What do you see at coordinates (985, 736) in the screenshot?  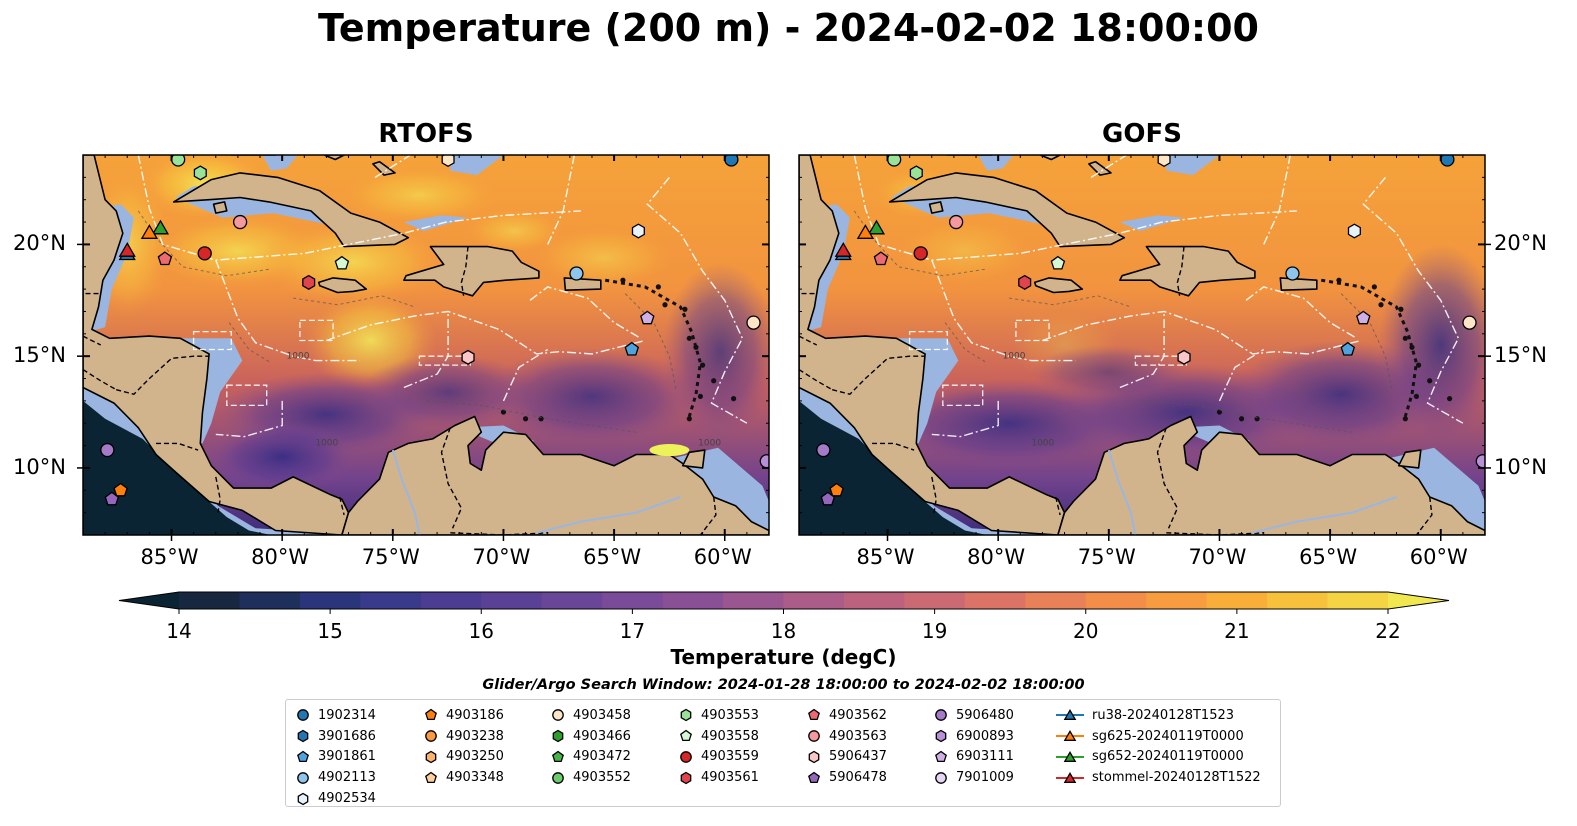 I see `legend-label: 6900893` at bounding box center [985, 736].